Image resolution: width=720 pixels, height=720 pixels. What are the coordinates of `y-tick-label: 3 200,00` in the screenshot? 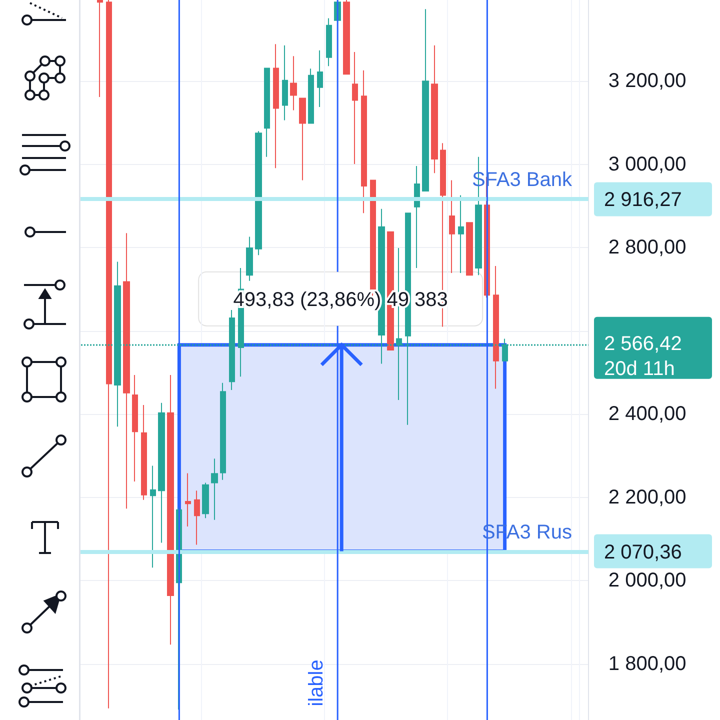 It's located at (647, 81).